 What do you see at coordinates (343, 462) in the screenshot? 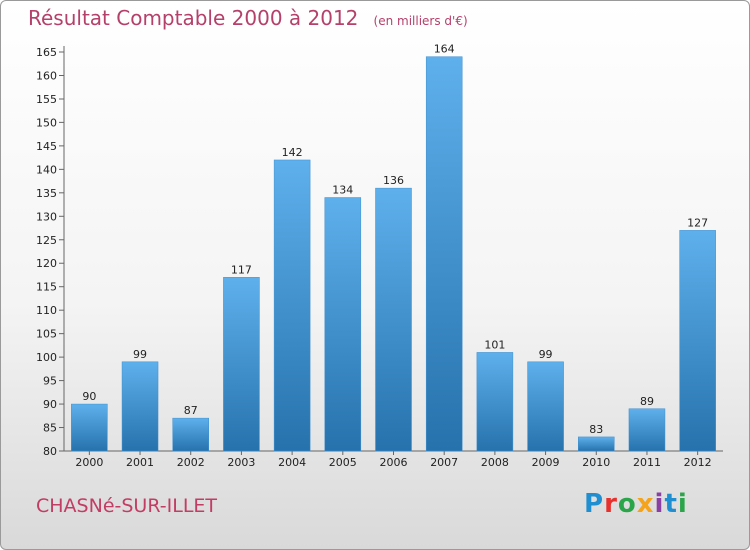
I see `x-tick-label-2005: 2005` at bounding box center [343, 462].